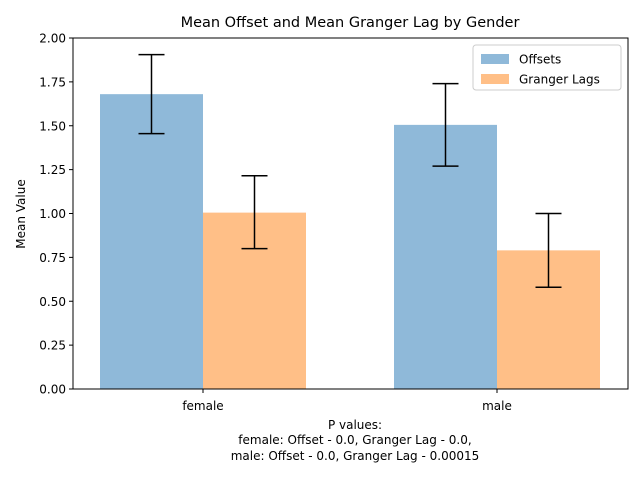 Image resolution: width=640 pixels, height=480 pixels. Describe the element at coordinates (52, 126) in the screenshot. I see `y-tick-label: 1.50` at that location.